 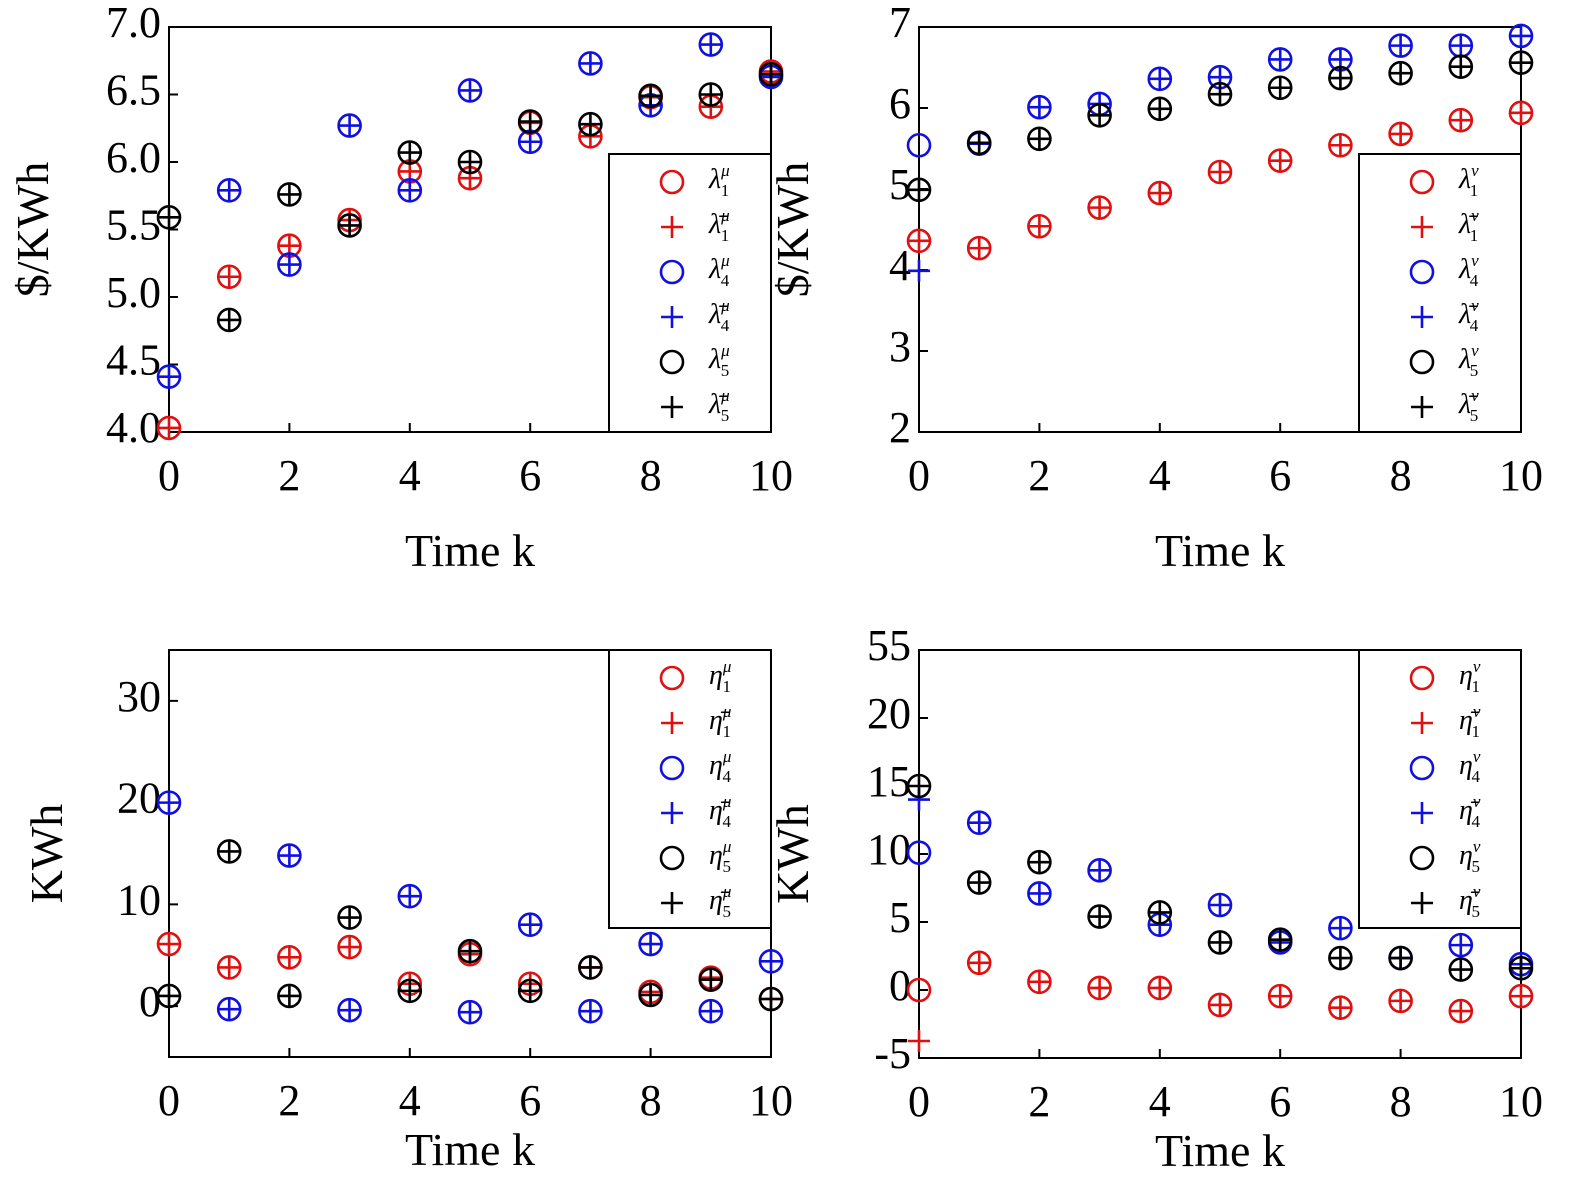 What do you see at coordinates (900, 184) in the screenshot?
I see `y-tick-label: 5` at bounding box center [900, 184].